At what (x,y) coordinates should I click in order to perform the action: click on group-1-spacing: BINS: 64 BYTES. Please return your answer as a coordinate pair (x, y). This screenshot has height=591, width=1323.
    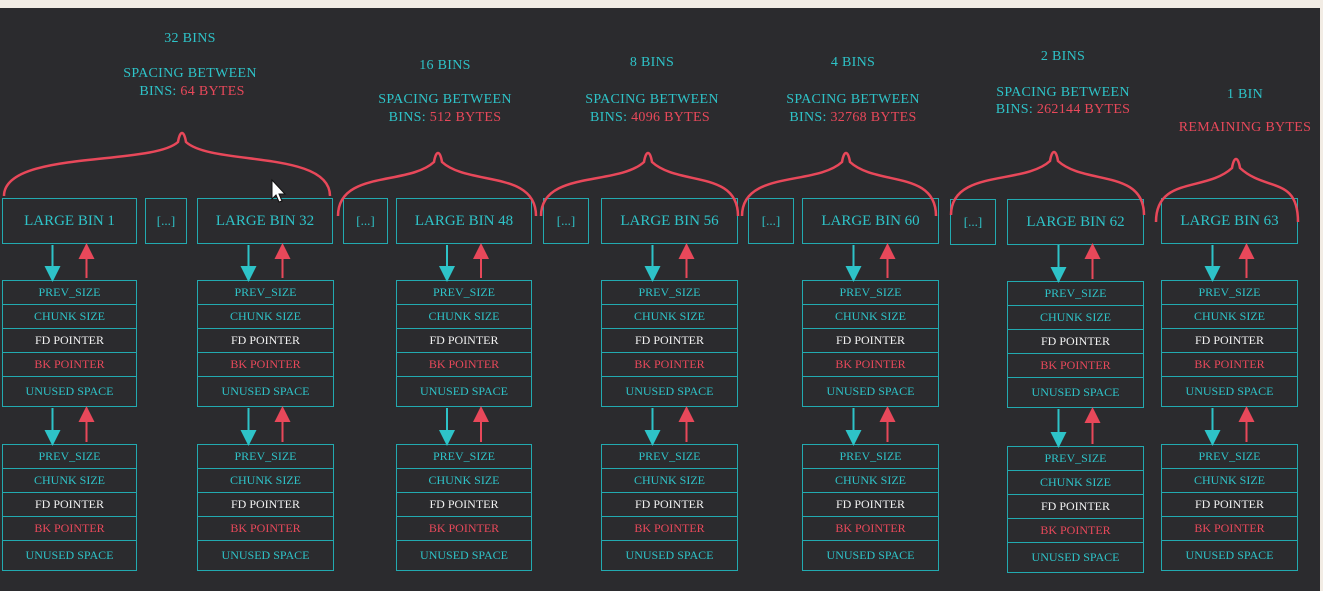
    Looking at the image, I should click on (191, 92).